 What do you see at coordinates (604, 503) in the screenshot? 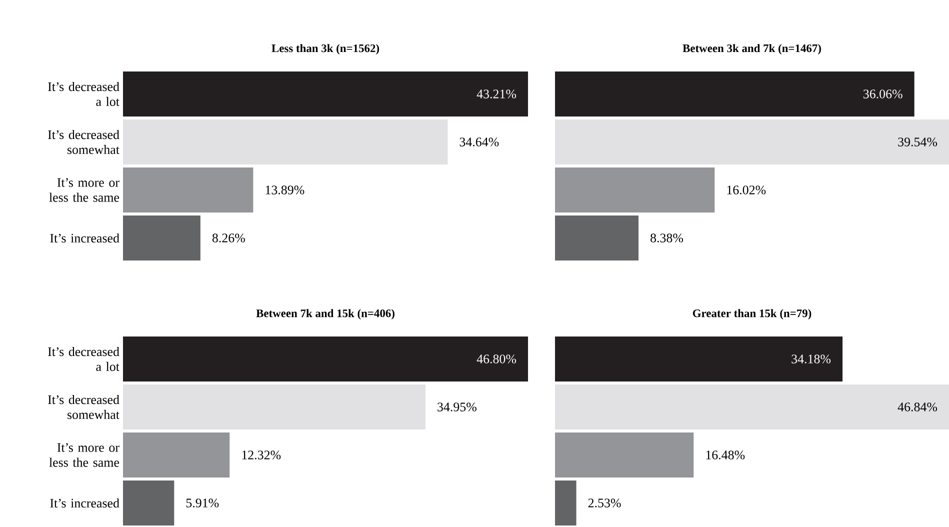
I see `data-label: 2.53%` at bounding box center [604, 503].